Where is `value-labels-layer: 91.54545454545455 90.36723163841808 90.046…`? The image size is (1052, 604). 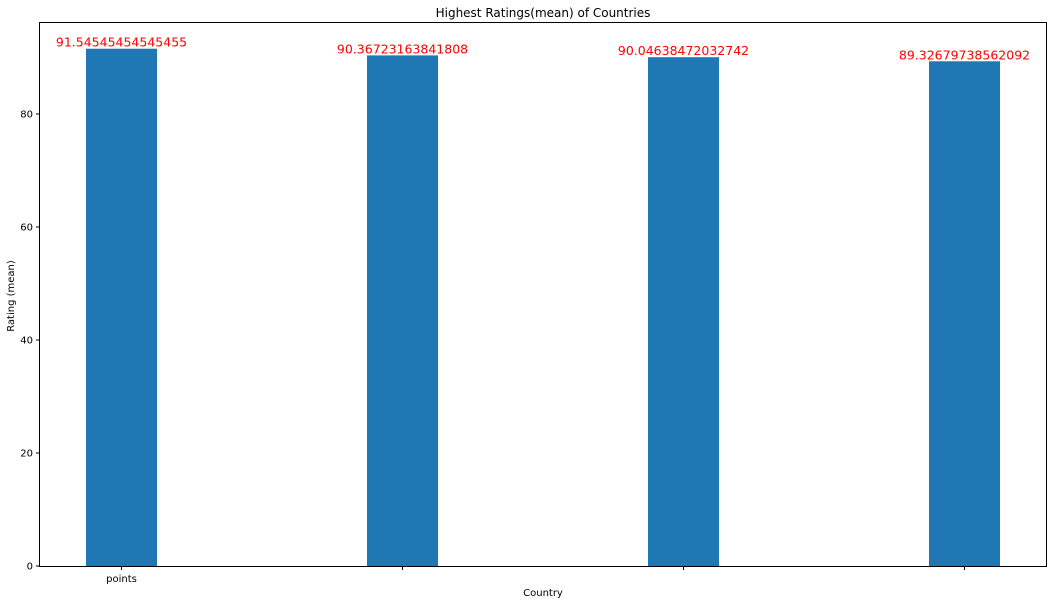 value-labels-layer: 91.54545454545455 90.36723163841808 90.046… is located at coordinates (543, 49).